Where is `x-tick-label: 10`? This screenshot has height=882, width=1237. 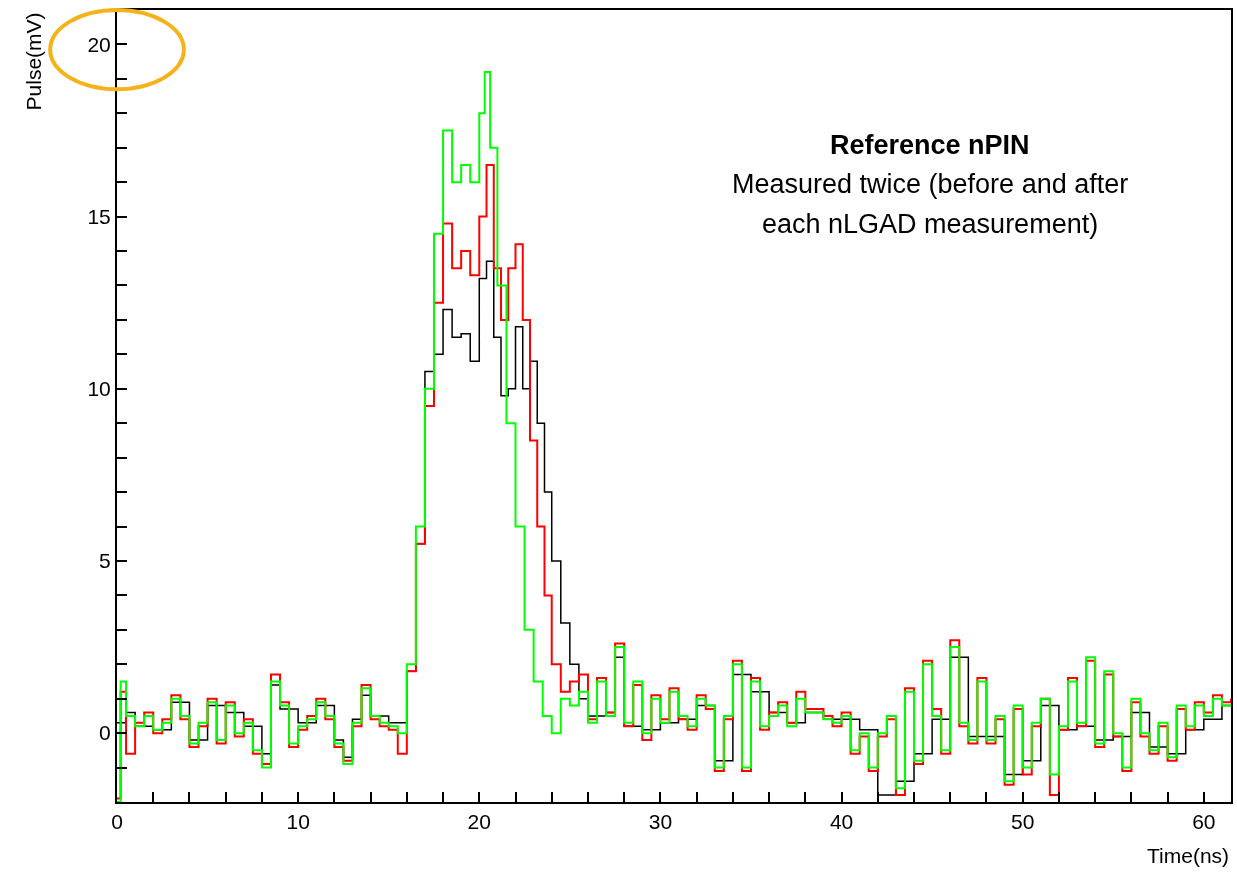
x-tick-label: 10 is located at coordinates (298, 822).